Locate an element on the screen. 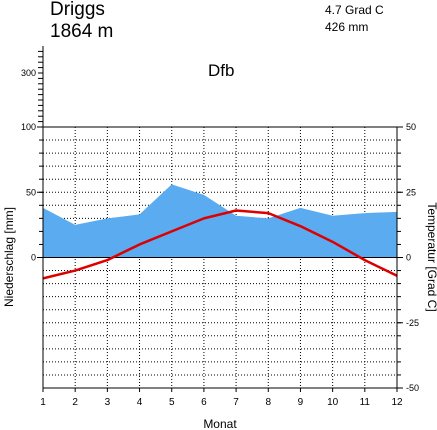 This screenshot has height=430, width=437. temperature-line is located at coordinates (220, 244).